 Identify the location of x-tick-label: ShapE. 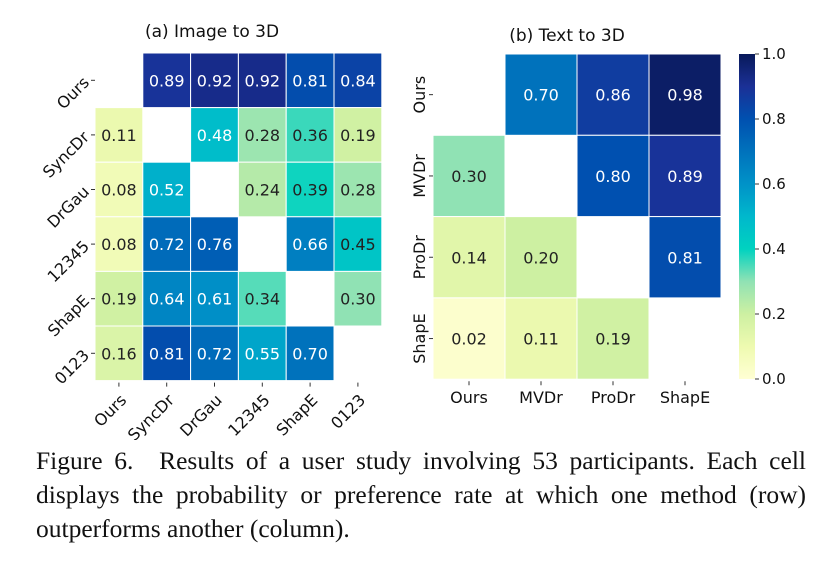
(685, 397).